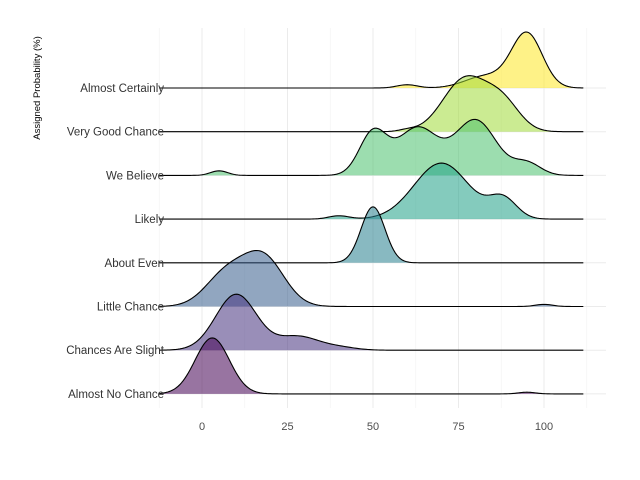  I want to click on category-label: Little Chance, so click(130, 308).